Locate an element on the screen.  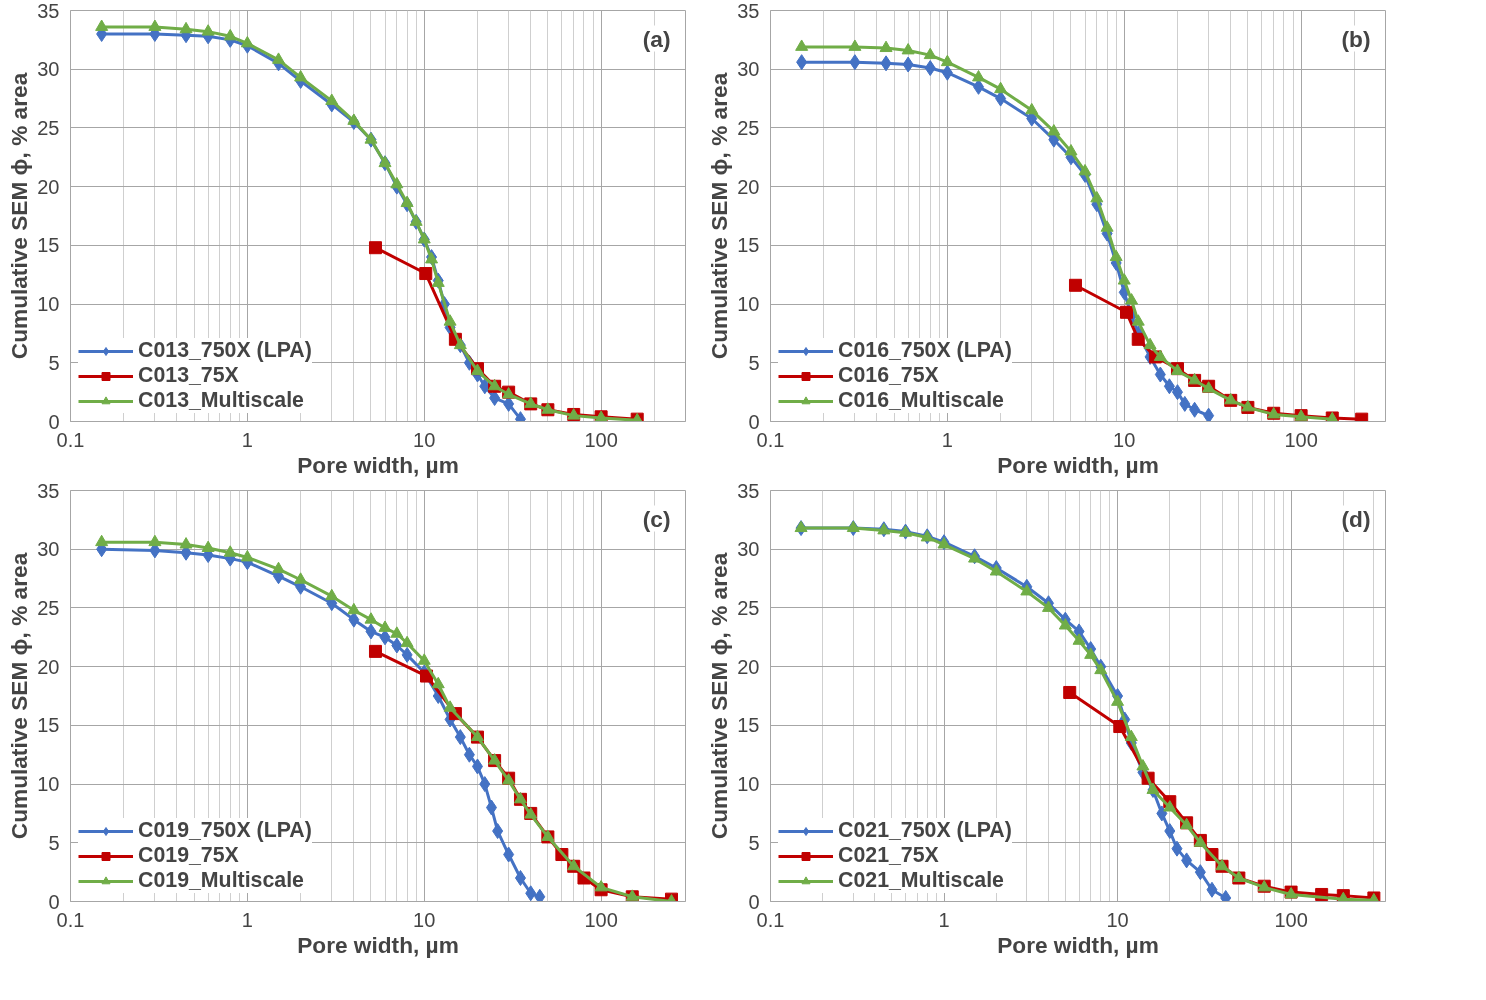
legend-label: C019_750X (LPA) is located at coordinates (225, 830).